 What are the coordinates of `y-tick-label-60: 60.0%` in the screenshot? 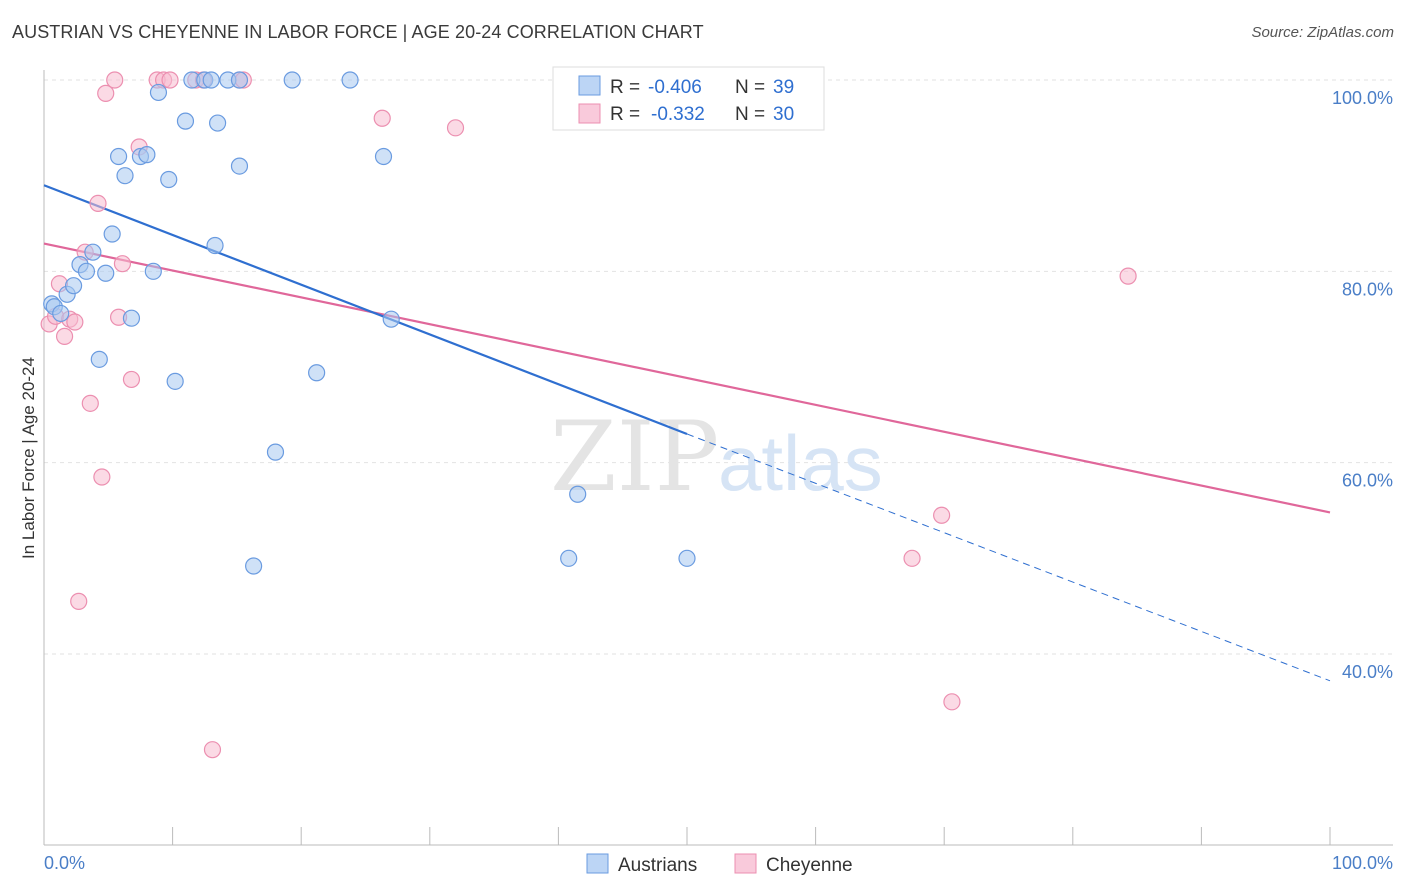 It's located at (1367, 481).